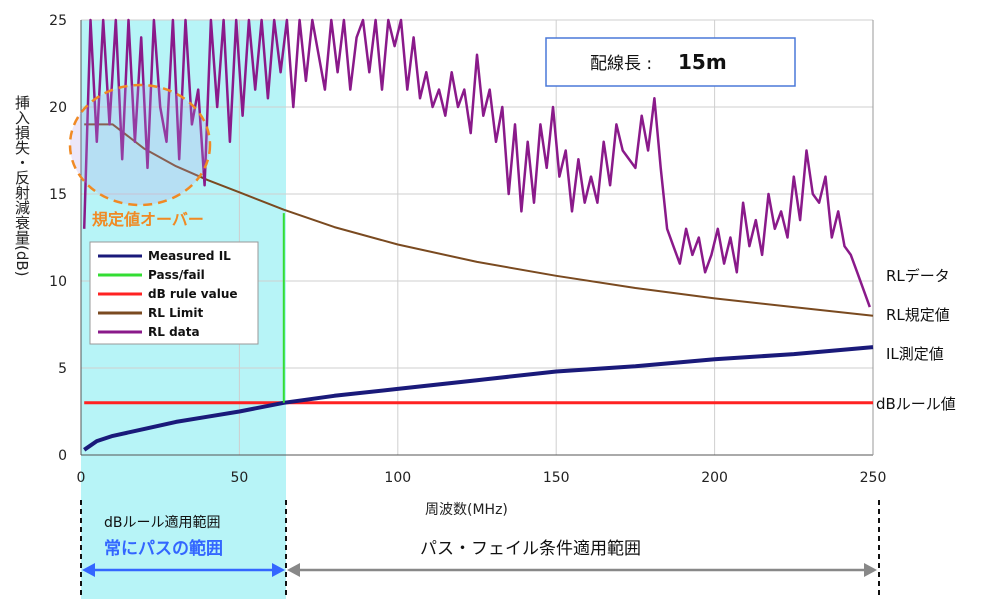 The height and width of the screenshot is (599, 981). I want to click on series-measured-il, so click(478, 398).